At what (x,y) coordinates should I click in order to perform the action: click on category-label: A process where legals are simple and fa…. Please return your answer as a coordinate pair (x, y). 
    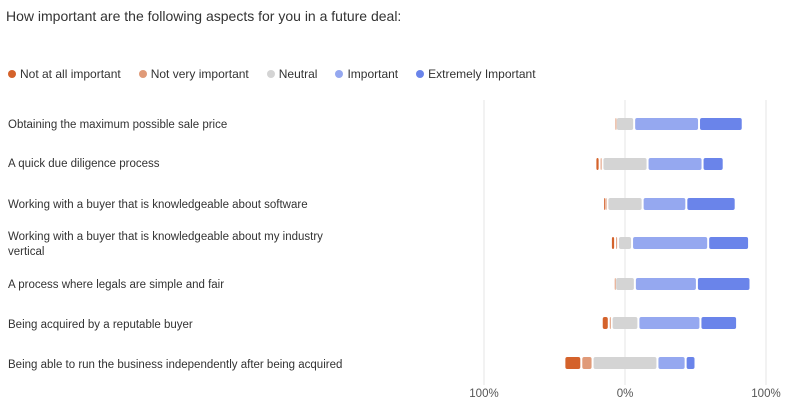
    Looking at the image, I should click on (116, 285).